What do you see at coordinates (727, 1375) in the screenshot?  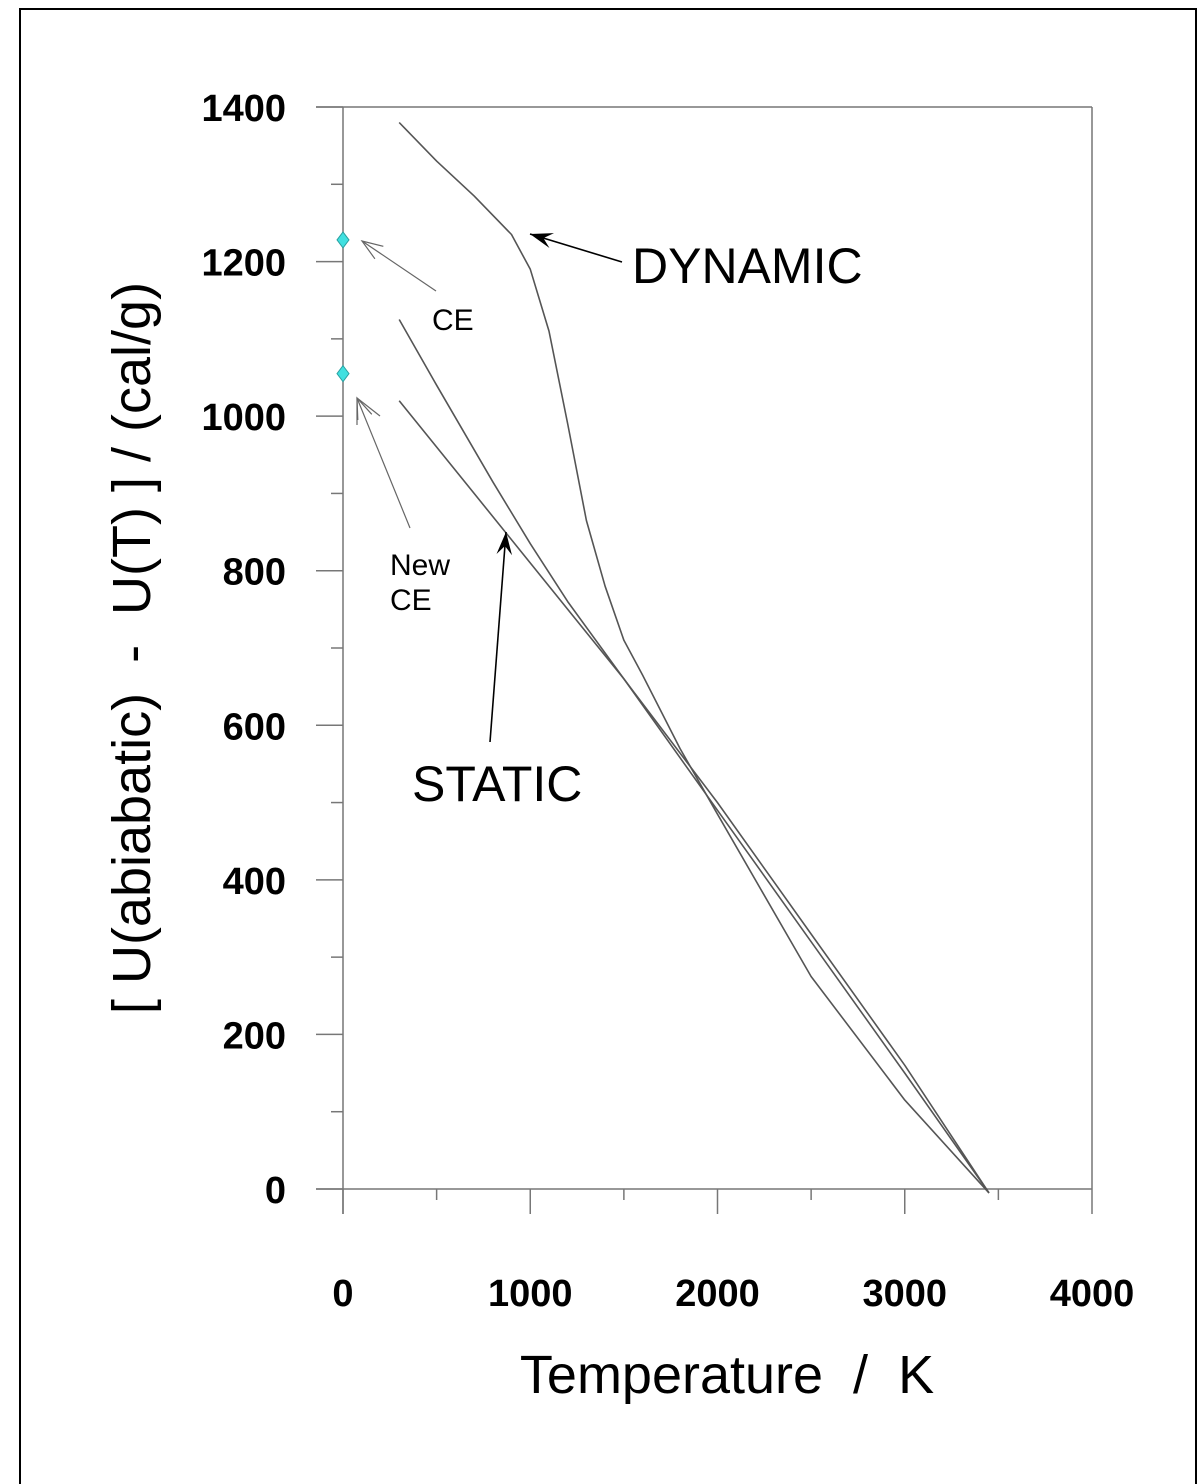 I see `x-axis-title: Temperature / K` at bounding box center [727, 1375].